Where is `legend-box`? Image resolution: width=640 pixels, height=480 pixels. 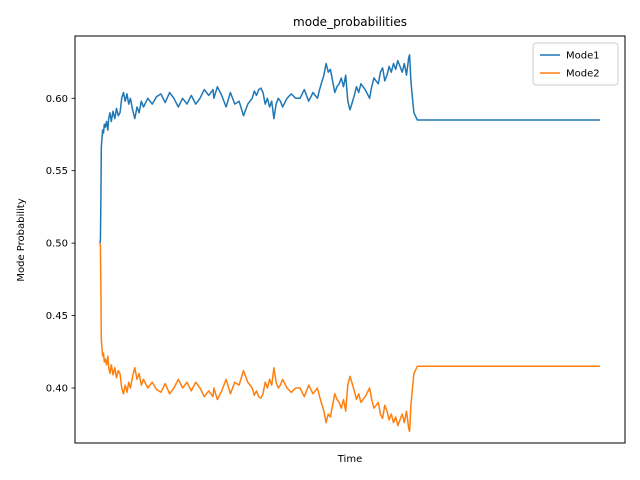 legend-box is located at coordinates (575, 64).